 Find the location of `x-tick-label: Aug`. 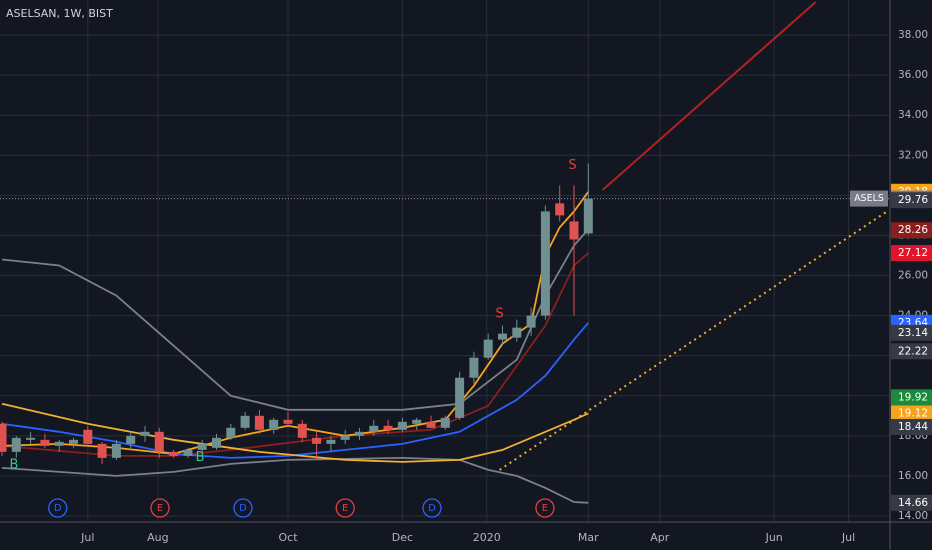

x-tick-label: Aug is located at coordinates (157, 537).